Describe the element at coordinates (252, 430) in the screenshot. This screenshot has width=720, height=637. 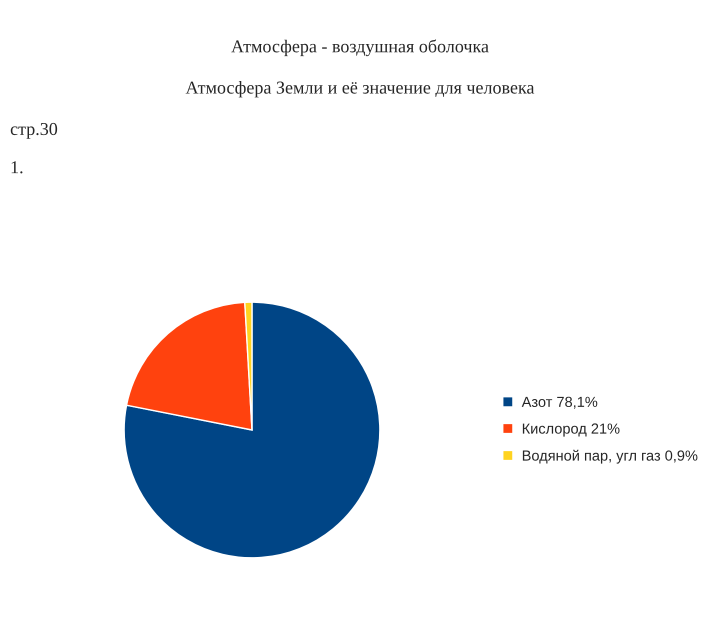
I see `pie-slice` at that location.